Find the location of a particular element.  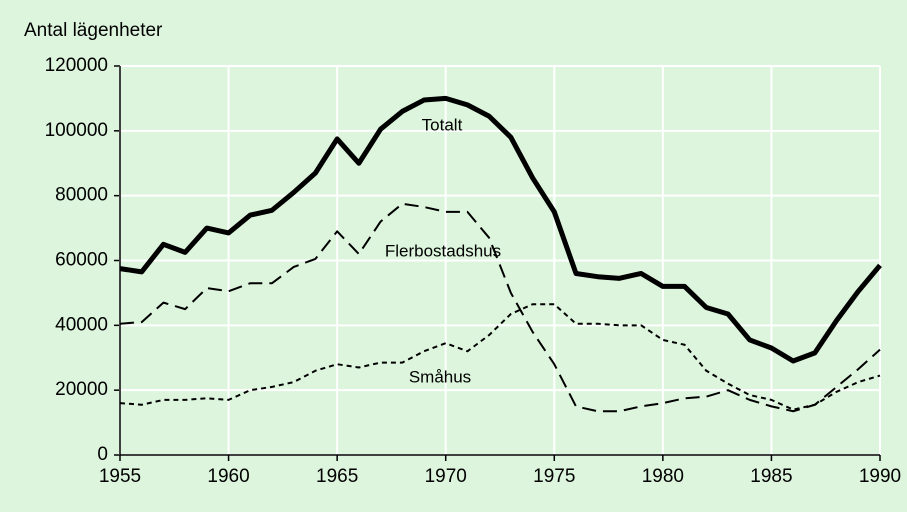

y-axis-label: Antal lägenheter is located at coordinates (93, 30).